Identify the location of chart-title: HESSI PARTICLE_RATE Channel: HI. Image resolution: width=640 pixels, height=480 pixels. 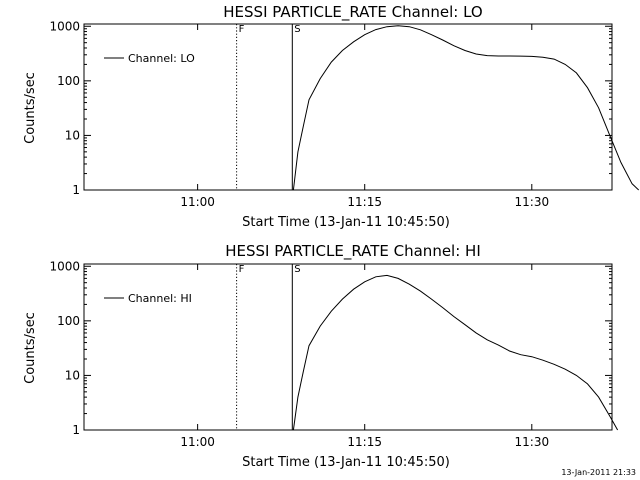
(353, 251).